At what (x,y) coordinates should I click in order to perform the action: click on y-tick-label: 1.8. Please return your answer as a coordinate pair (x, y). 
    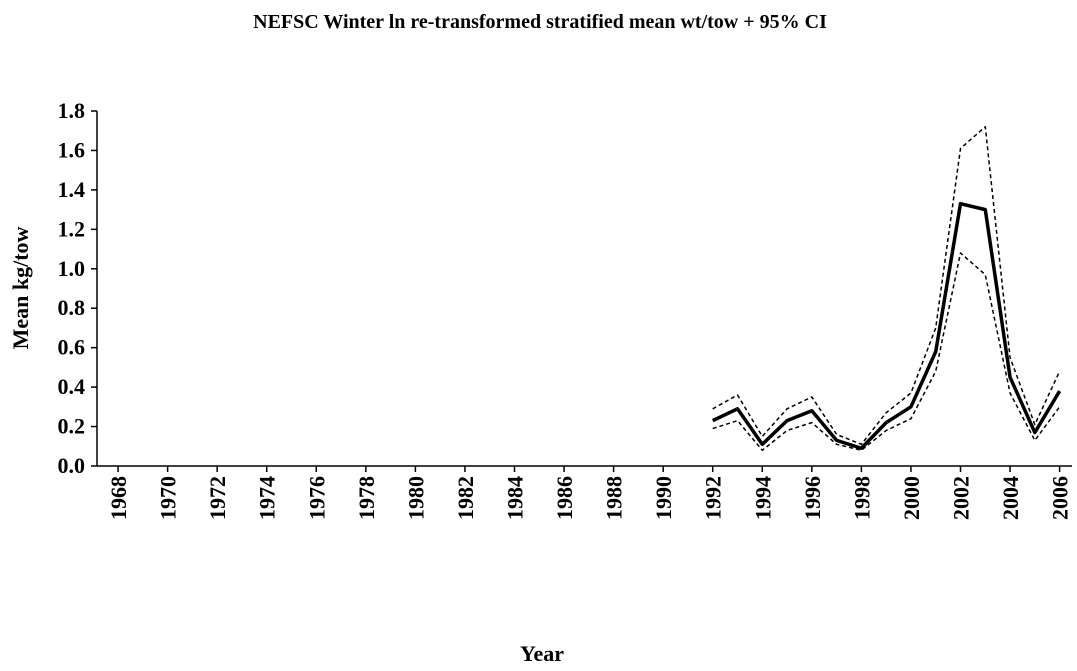
    Looking at the image, I should click on (72, 110).